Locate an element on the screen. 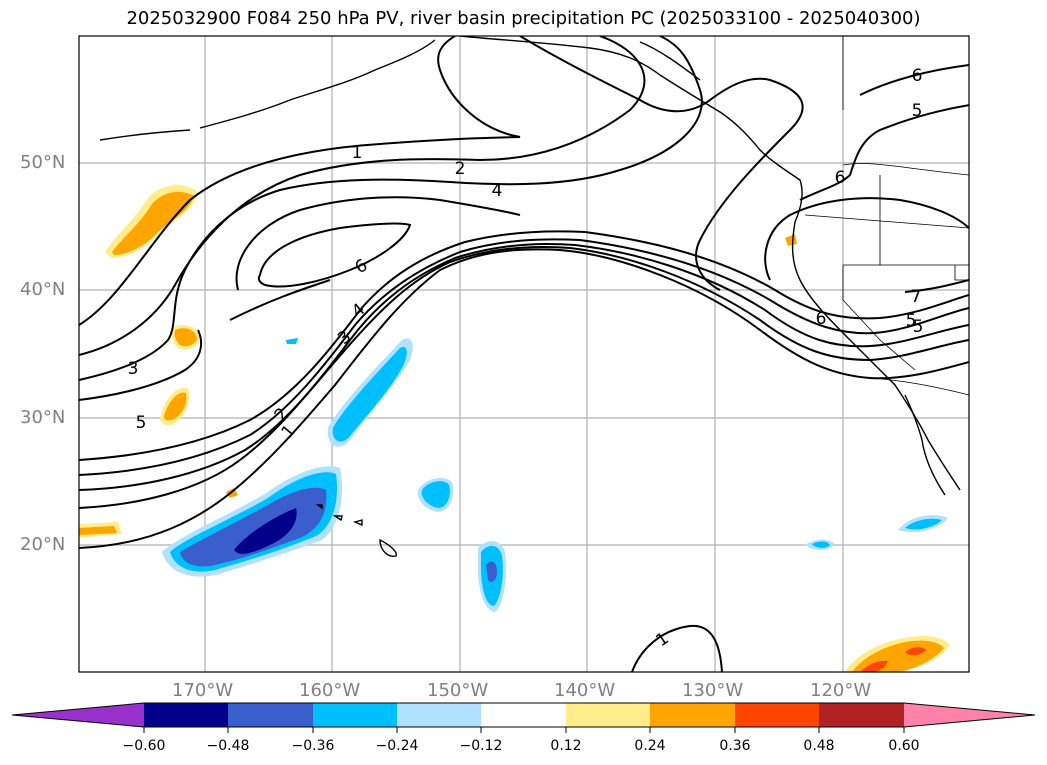 This screenshot has height=765, width=1047. colorbar-tick-label: −0.12 is located at coordinates (481, 746).